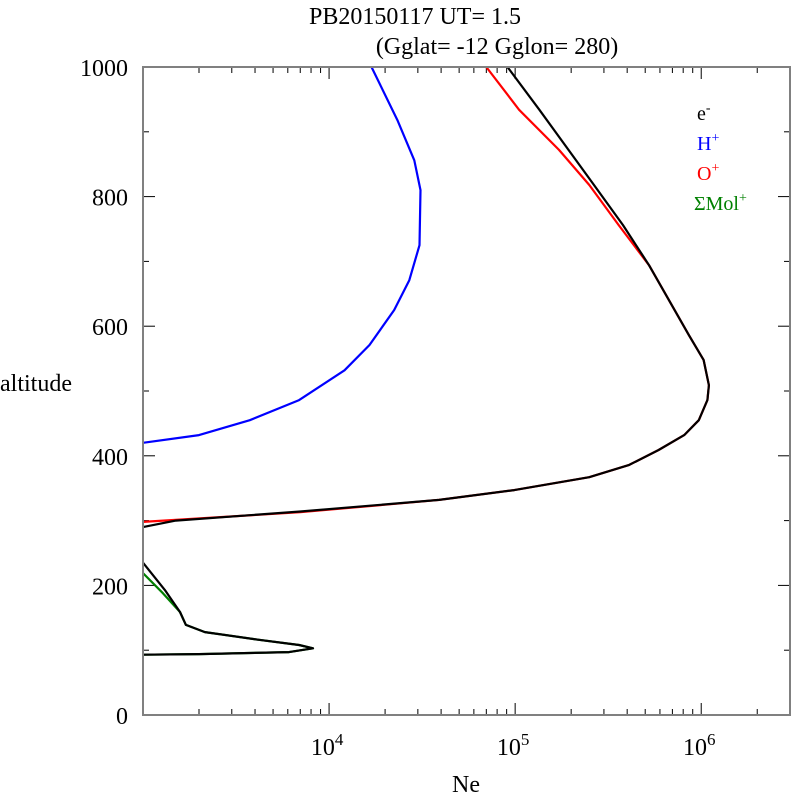  Describe the element at coordinates (110, 587) in the screenshot. I see `y-tick-label: 200` at that location.